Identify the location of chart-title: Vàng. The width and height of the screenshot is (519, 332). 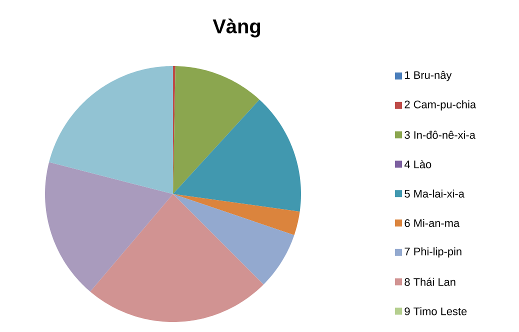
(236, 28).